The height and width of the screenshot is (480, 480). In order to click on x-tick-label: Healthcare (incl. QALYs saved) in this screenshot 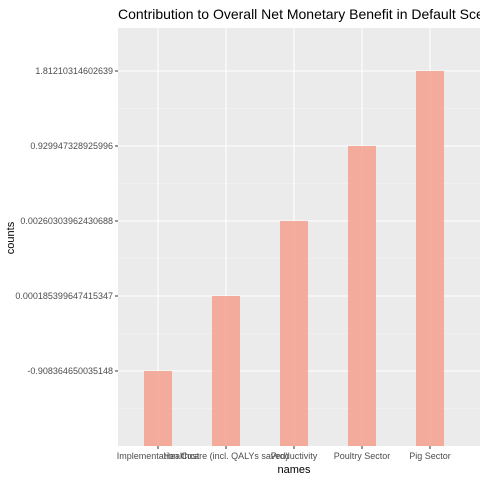, I will do `click(226, 456)`.